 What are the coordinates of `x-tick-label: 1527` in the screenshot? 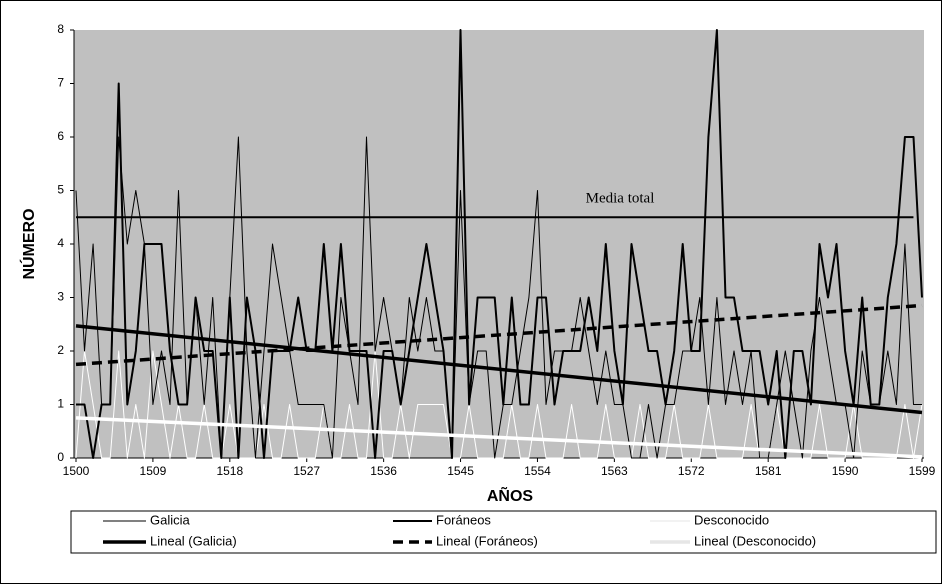 It's located at (306, 471).